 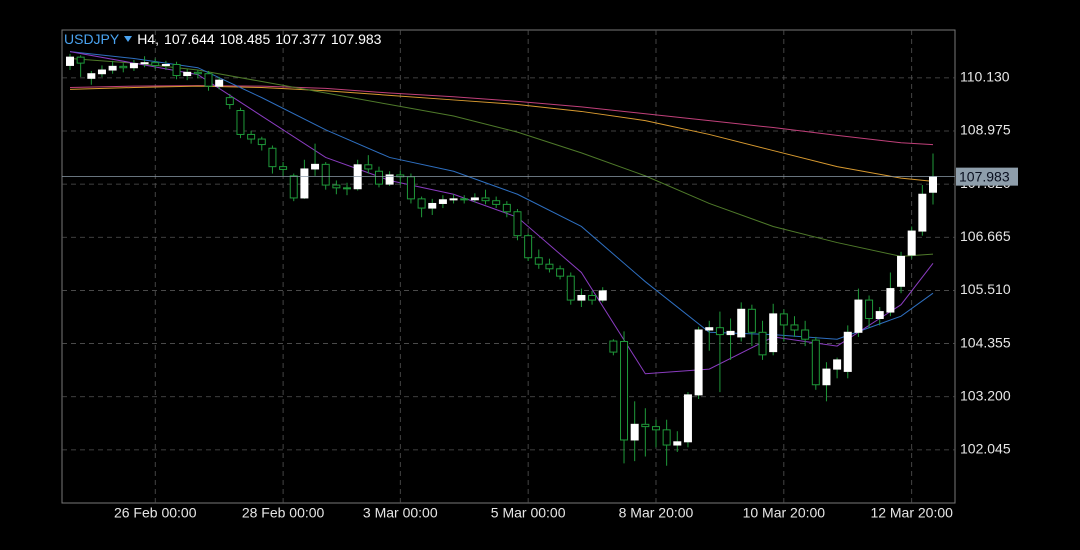 I want to click on current-price-box, so click(x=987, y=176).